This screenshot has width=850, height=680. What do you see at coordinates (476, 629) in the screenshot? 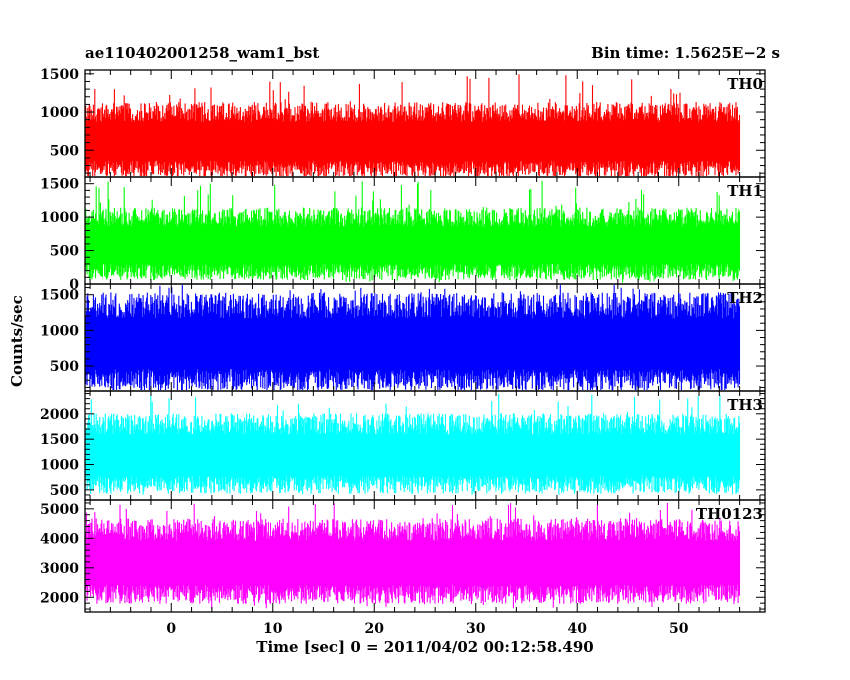
I see `x-tick-label: 30` at bounding box center [476, 629].